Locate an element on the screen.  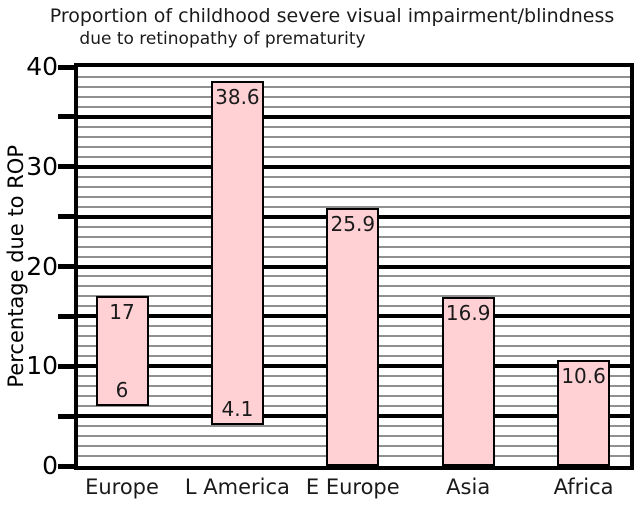
bar-value-label-high: 10.6 is located at coordinates (583, 376).